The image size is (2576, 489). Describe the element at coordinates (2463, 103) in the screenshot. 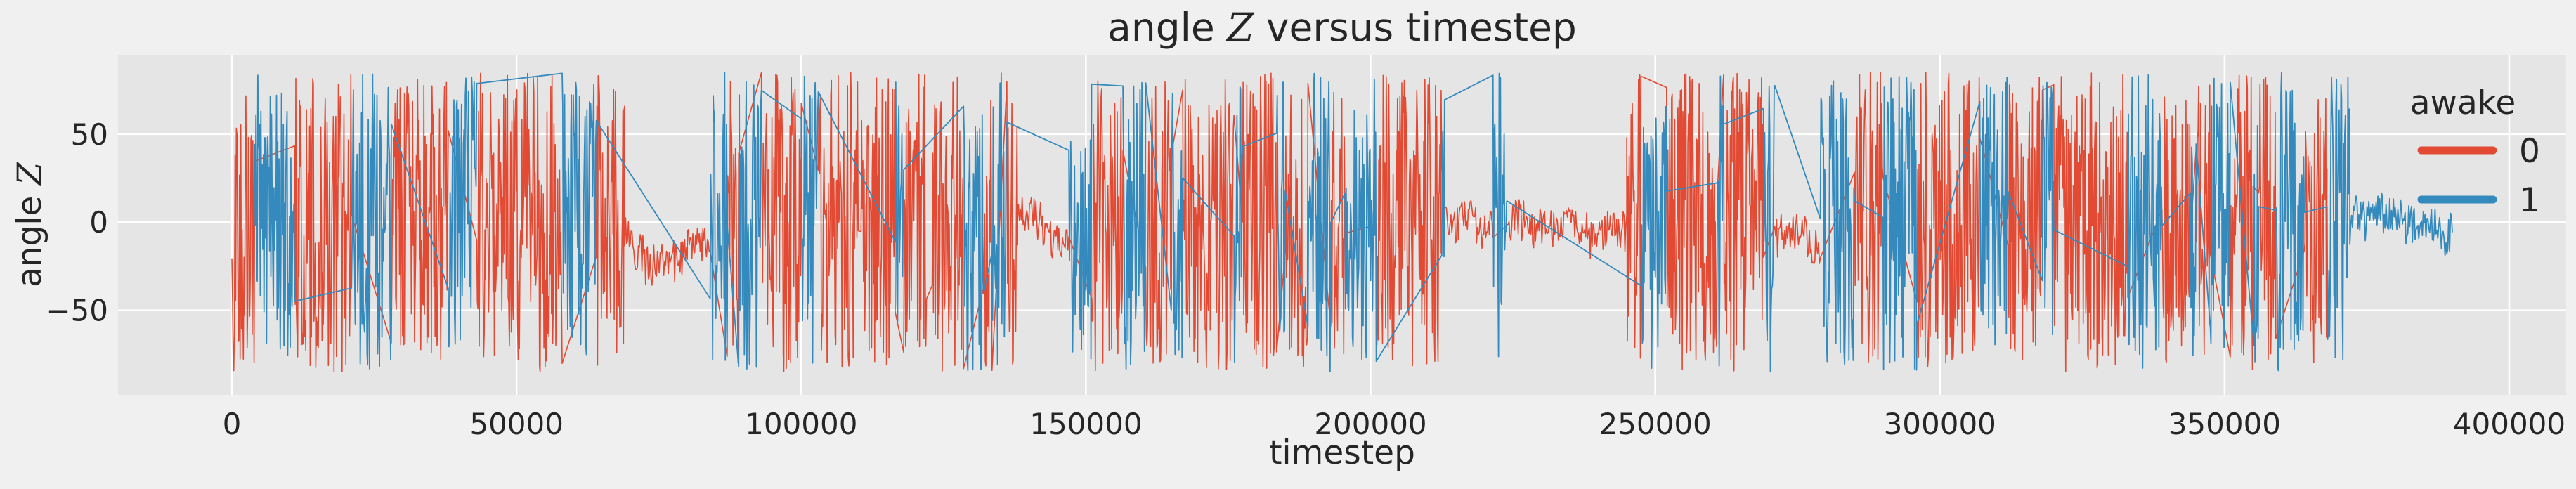

I see `legend-title: awake` at that location.